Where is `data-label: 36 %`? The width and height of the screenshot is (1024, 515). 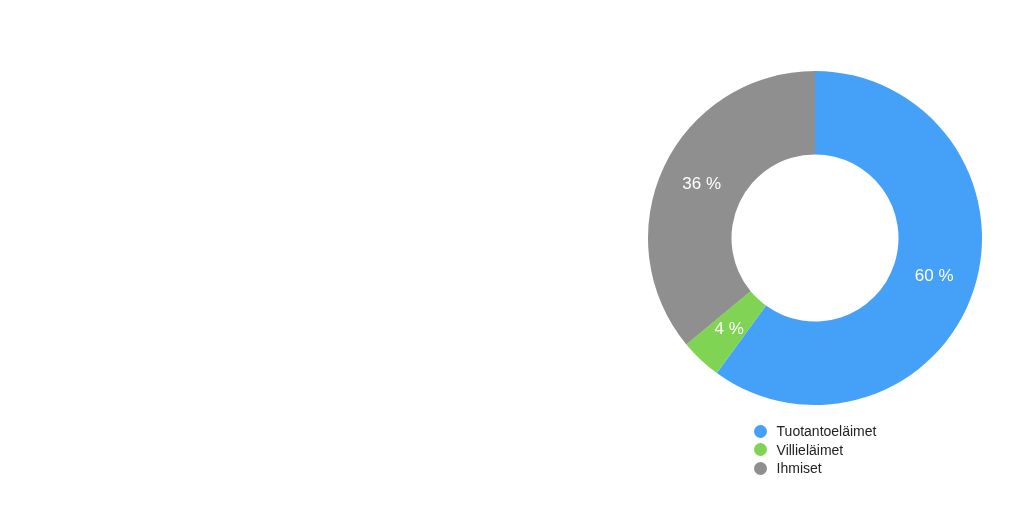
data-label: 36 % is located at coordinates (702, 184).